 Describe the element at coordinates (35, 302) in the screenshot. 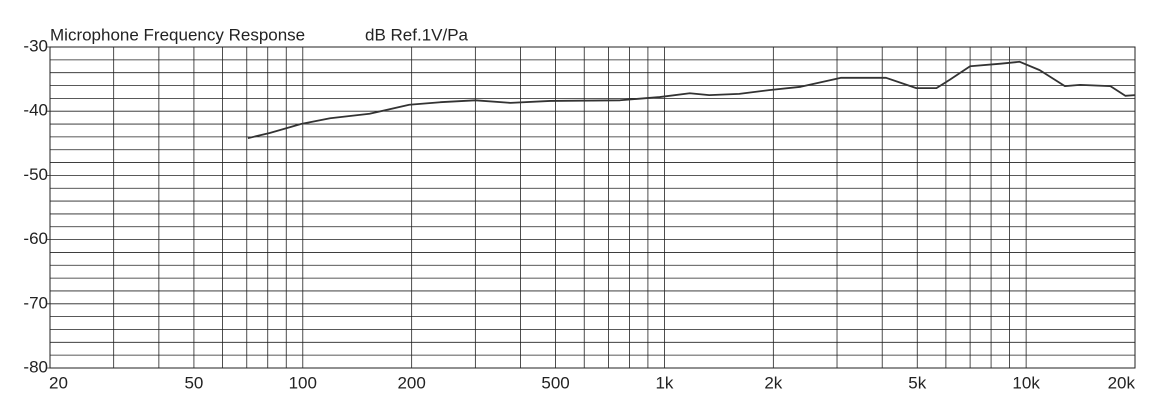

I see `y-tick-label: -70` at that location.